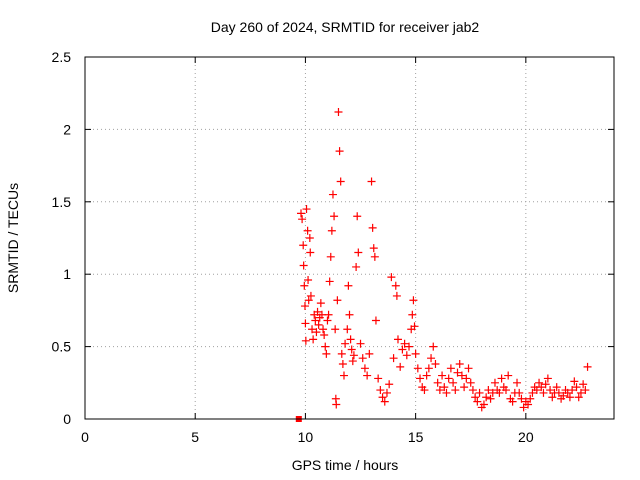 This screenshot has height=480, width=640. I want to click on y-tick-label: 0.5, so click(62, 347).